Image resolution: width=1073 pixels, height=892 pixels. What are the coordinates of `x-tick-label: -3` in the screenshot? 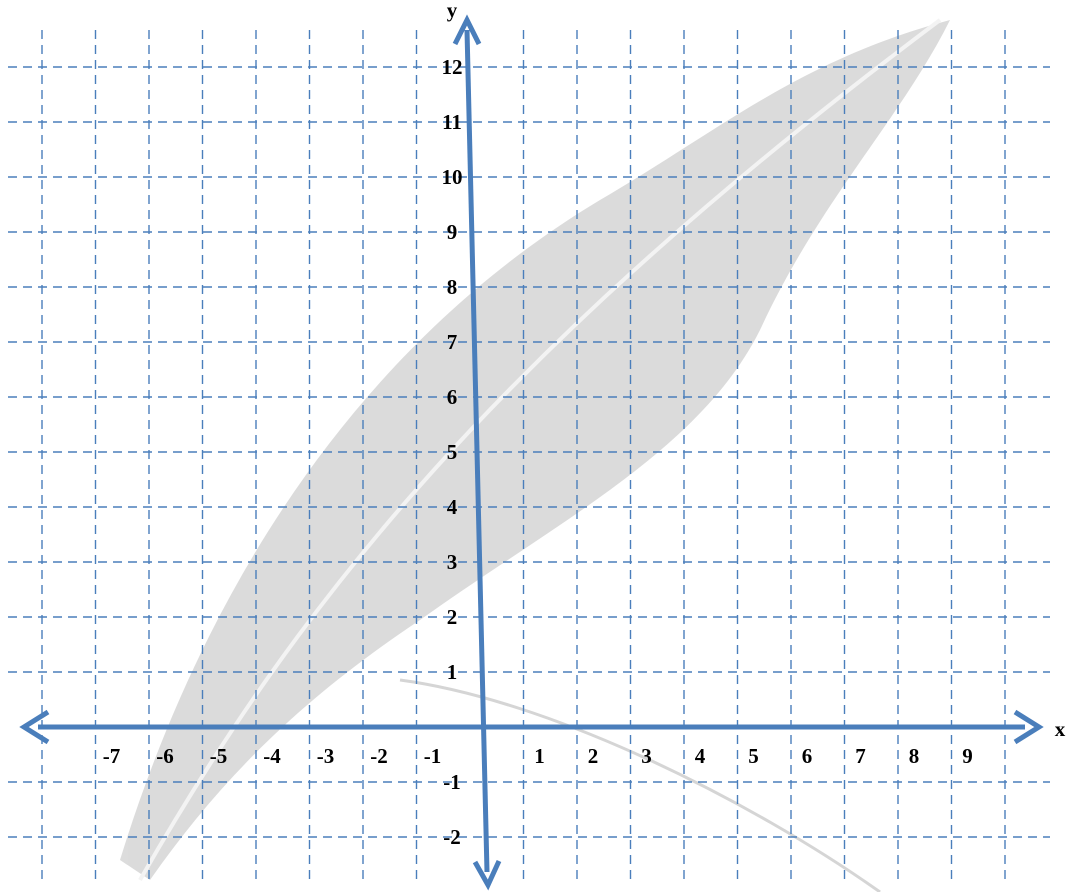 It's located at (326, 756).